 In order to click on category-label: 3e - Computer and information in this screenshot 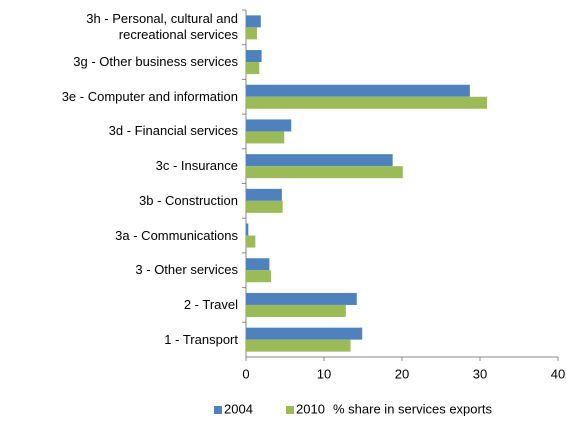, I will do `click(149, 96)`.